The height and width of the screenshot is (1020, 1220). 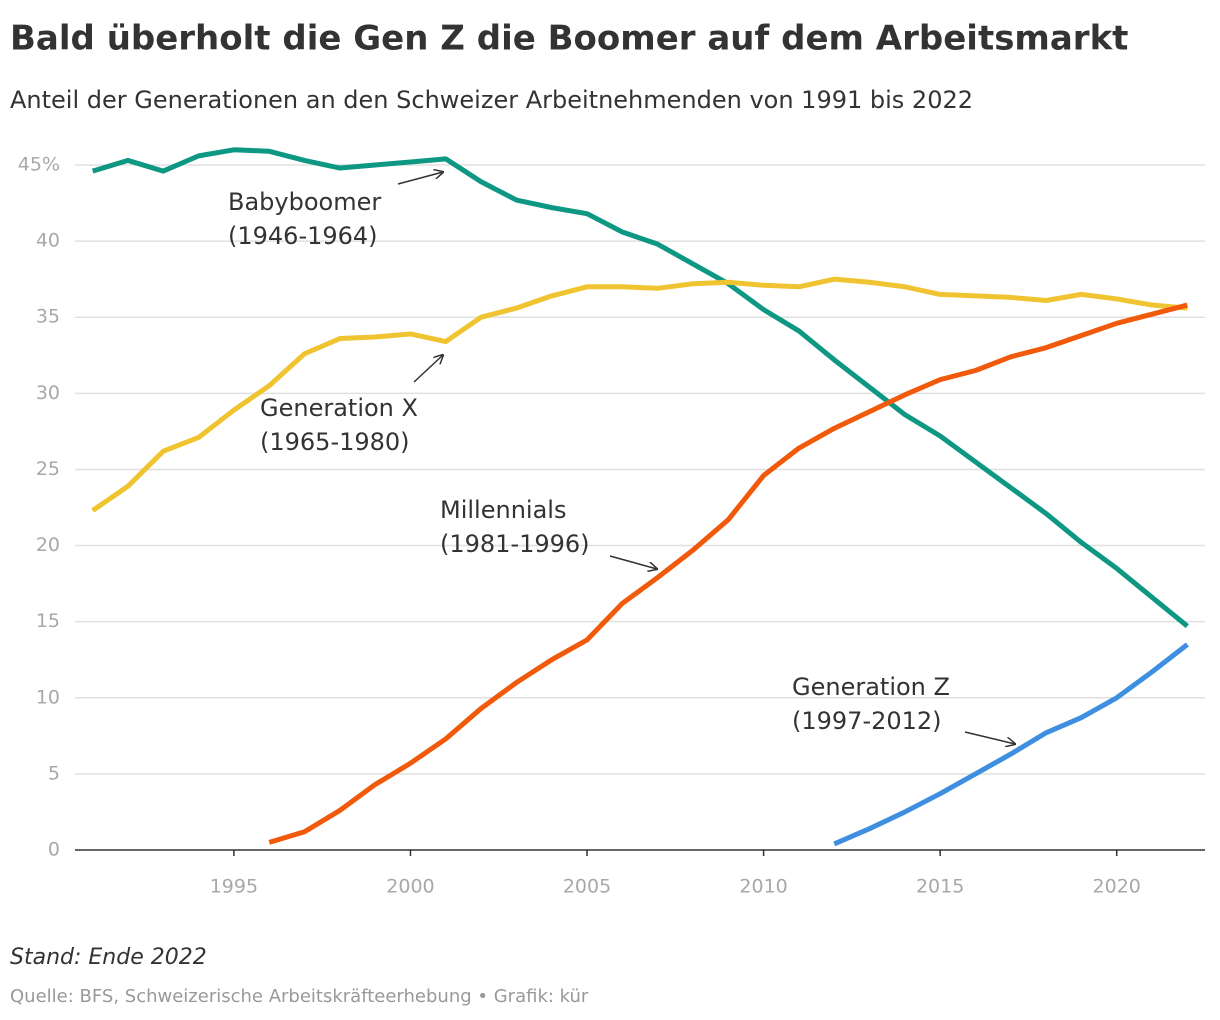 What do you see at coordinates (304, 202) in the screenshot?
I see `series-label: Babyboomer` at bounding box center [304, 202].